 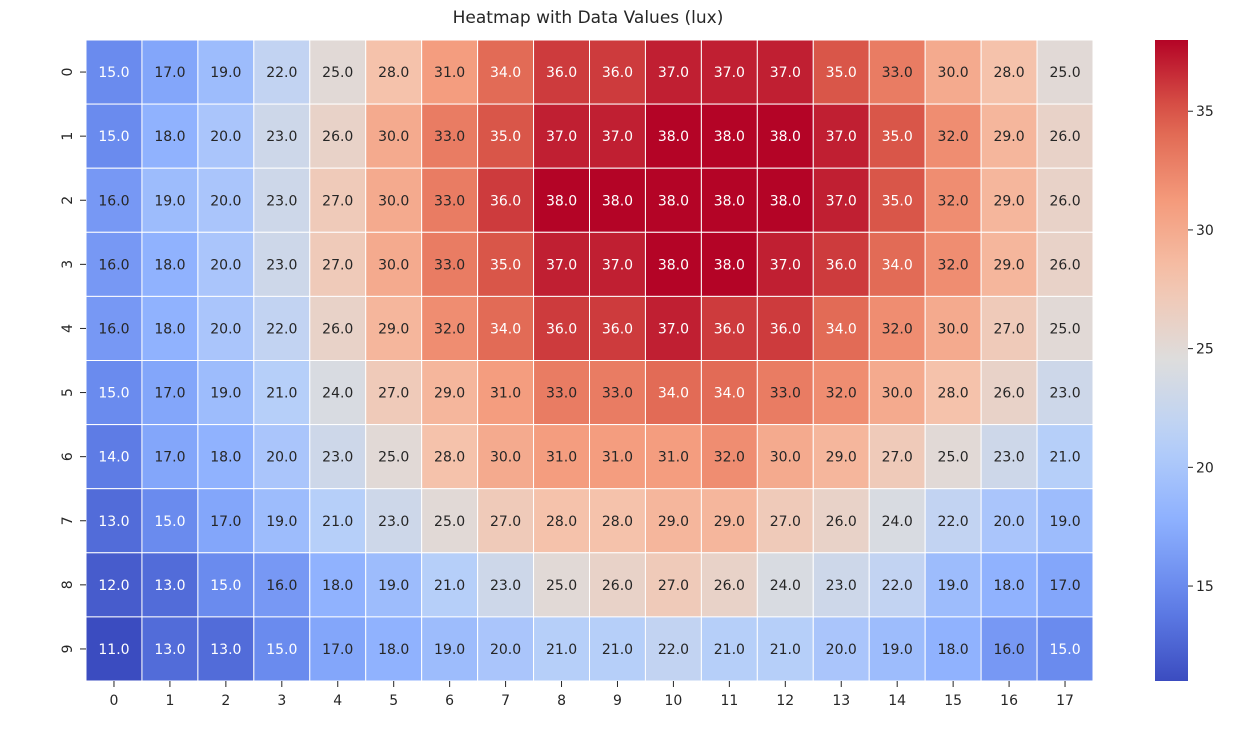 I want to click on y-tick-label: 5, so click(x=68, y=392).